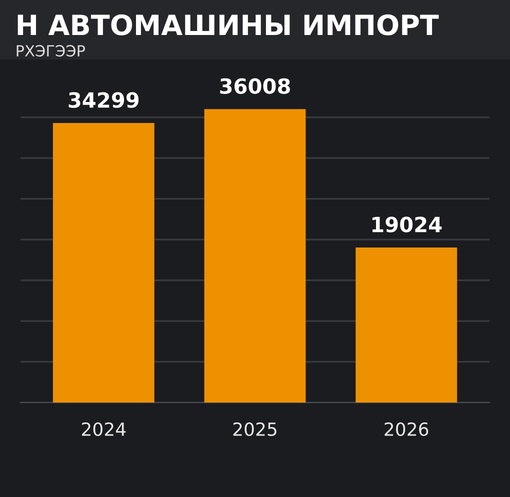 This screenshot has width=510, height=497. I want to click on x-tick-label: 2024, so click(104, 429).